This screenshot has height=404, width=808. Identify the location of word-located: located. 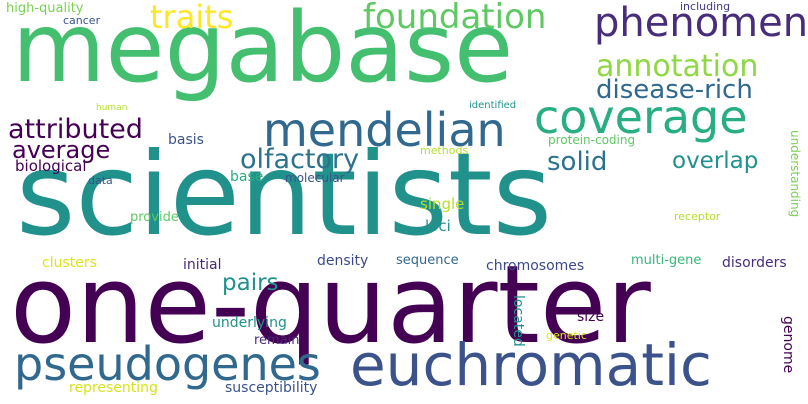
(518, 321).